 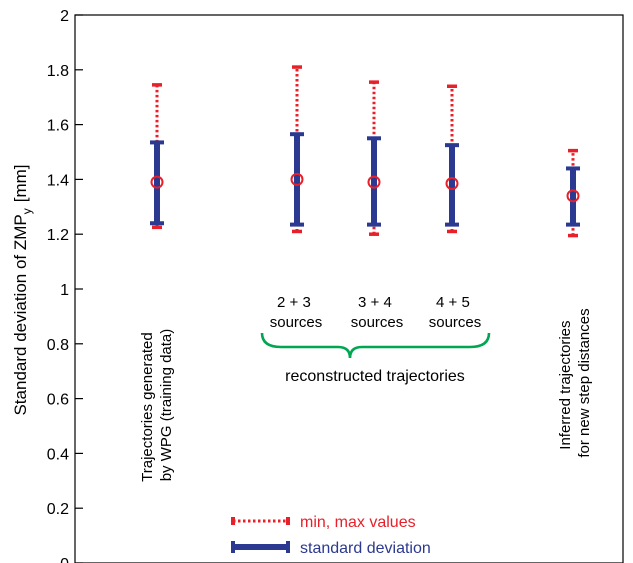 What do you see at coordinates (331, 535) in the screenshot?
I see `legend: min, max values standard deviation` at bounding box center [331, 535].